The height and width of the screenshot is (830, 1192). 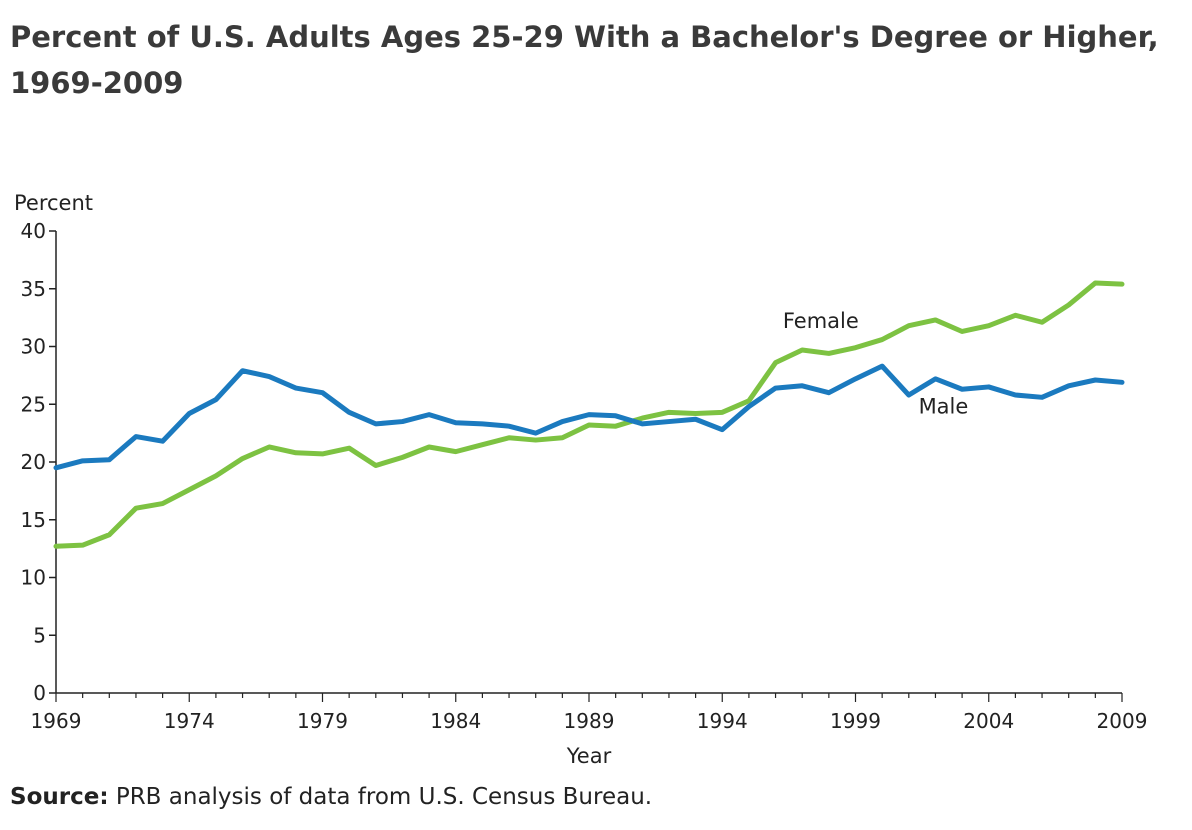 I want to click on x-axis-label: Year, so click(x=589, y=756).